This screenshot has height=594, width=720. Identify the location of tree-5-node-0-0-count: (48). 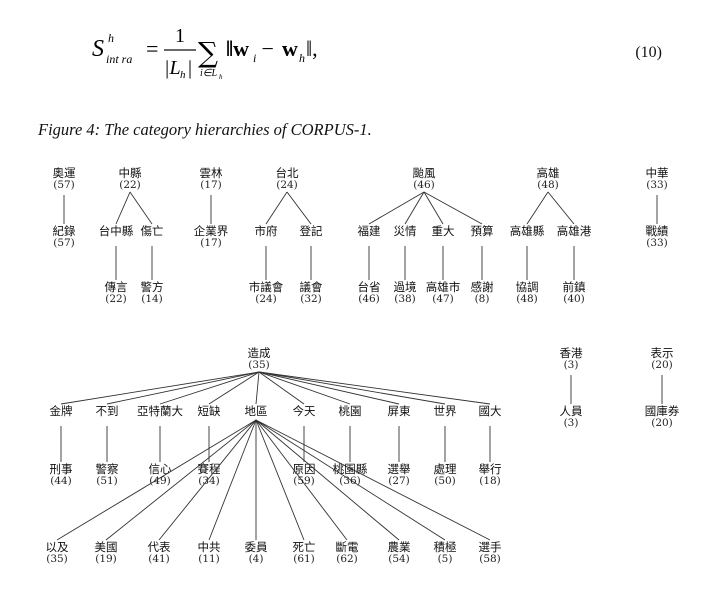
(527, 299).